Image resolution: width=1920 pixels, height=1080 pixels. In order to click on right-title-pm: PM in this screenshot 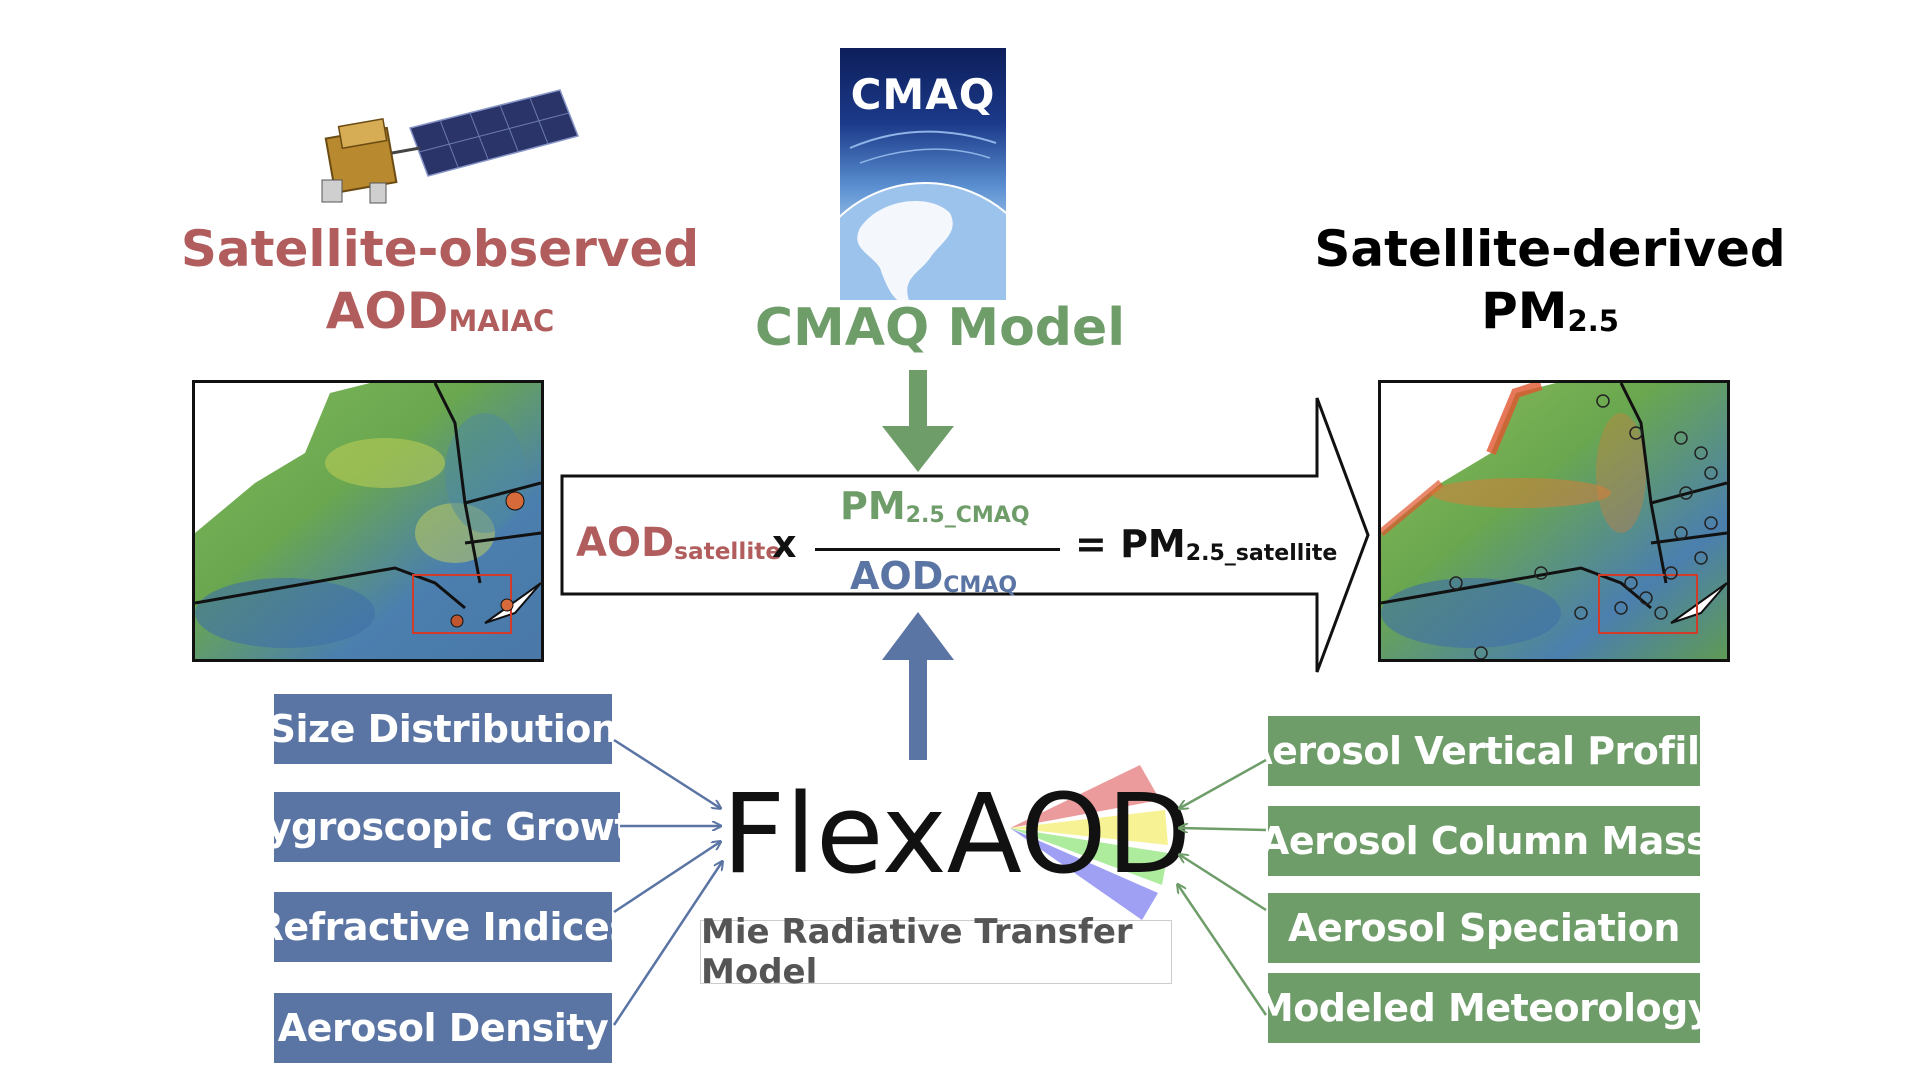, I will do `click(1524, 311)`.